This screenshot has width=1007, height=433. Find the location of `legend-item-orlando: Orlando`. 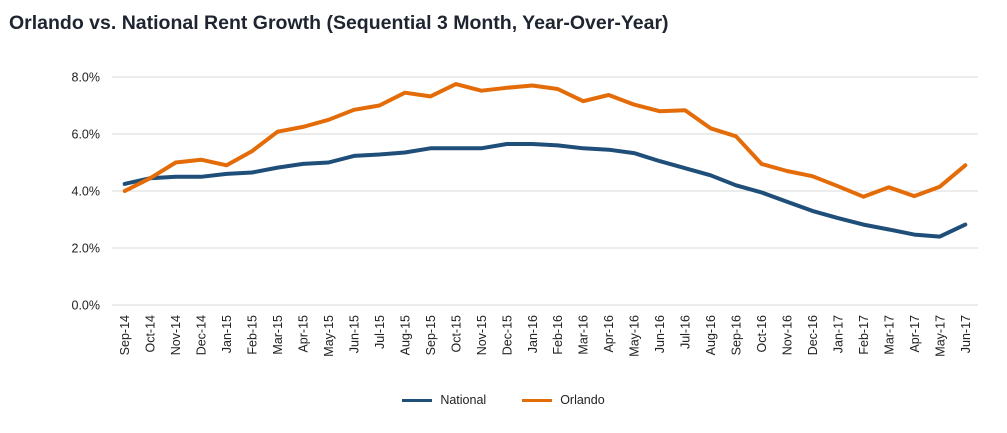

legend-item-orlando: Orlando is located at coordinates (563, 400).